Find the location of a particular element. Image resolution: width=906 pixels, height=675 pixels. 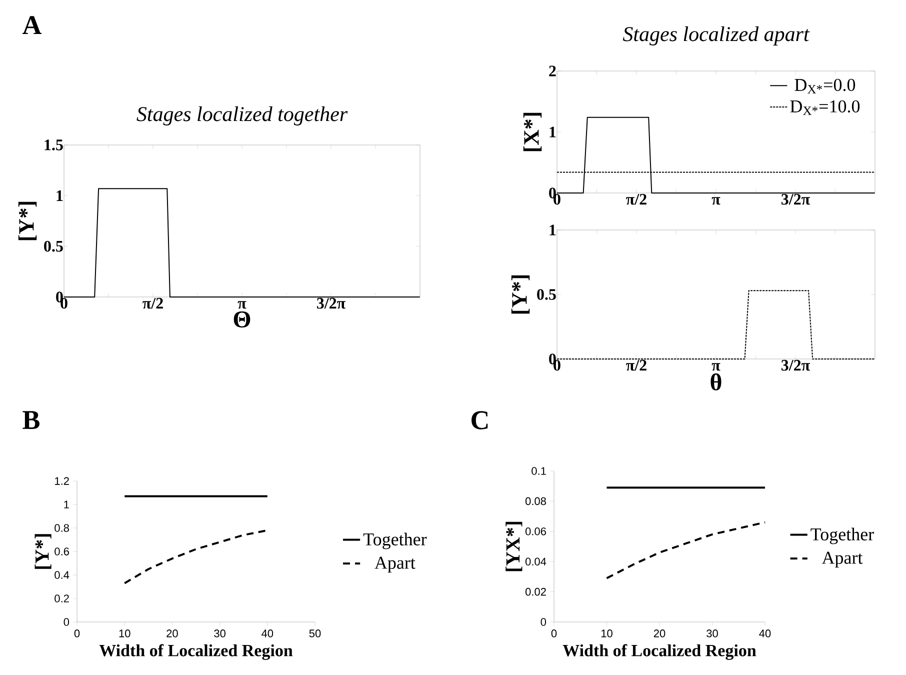

y-tick-label: 2 is located at coordinates (552, 71).